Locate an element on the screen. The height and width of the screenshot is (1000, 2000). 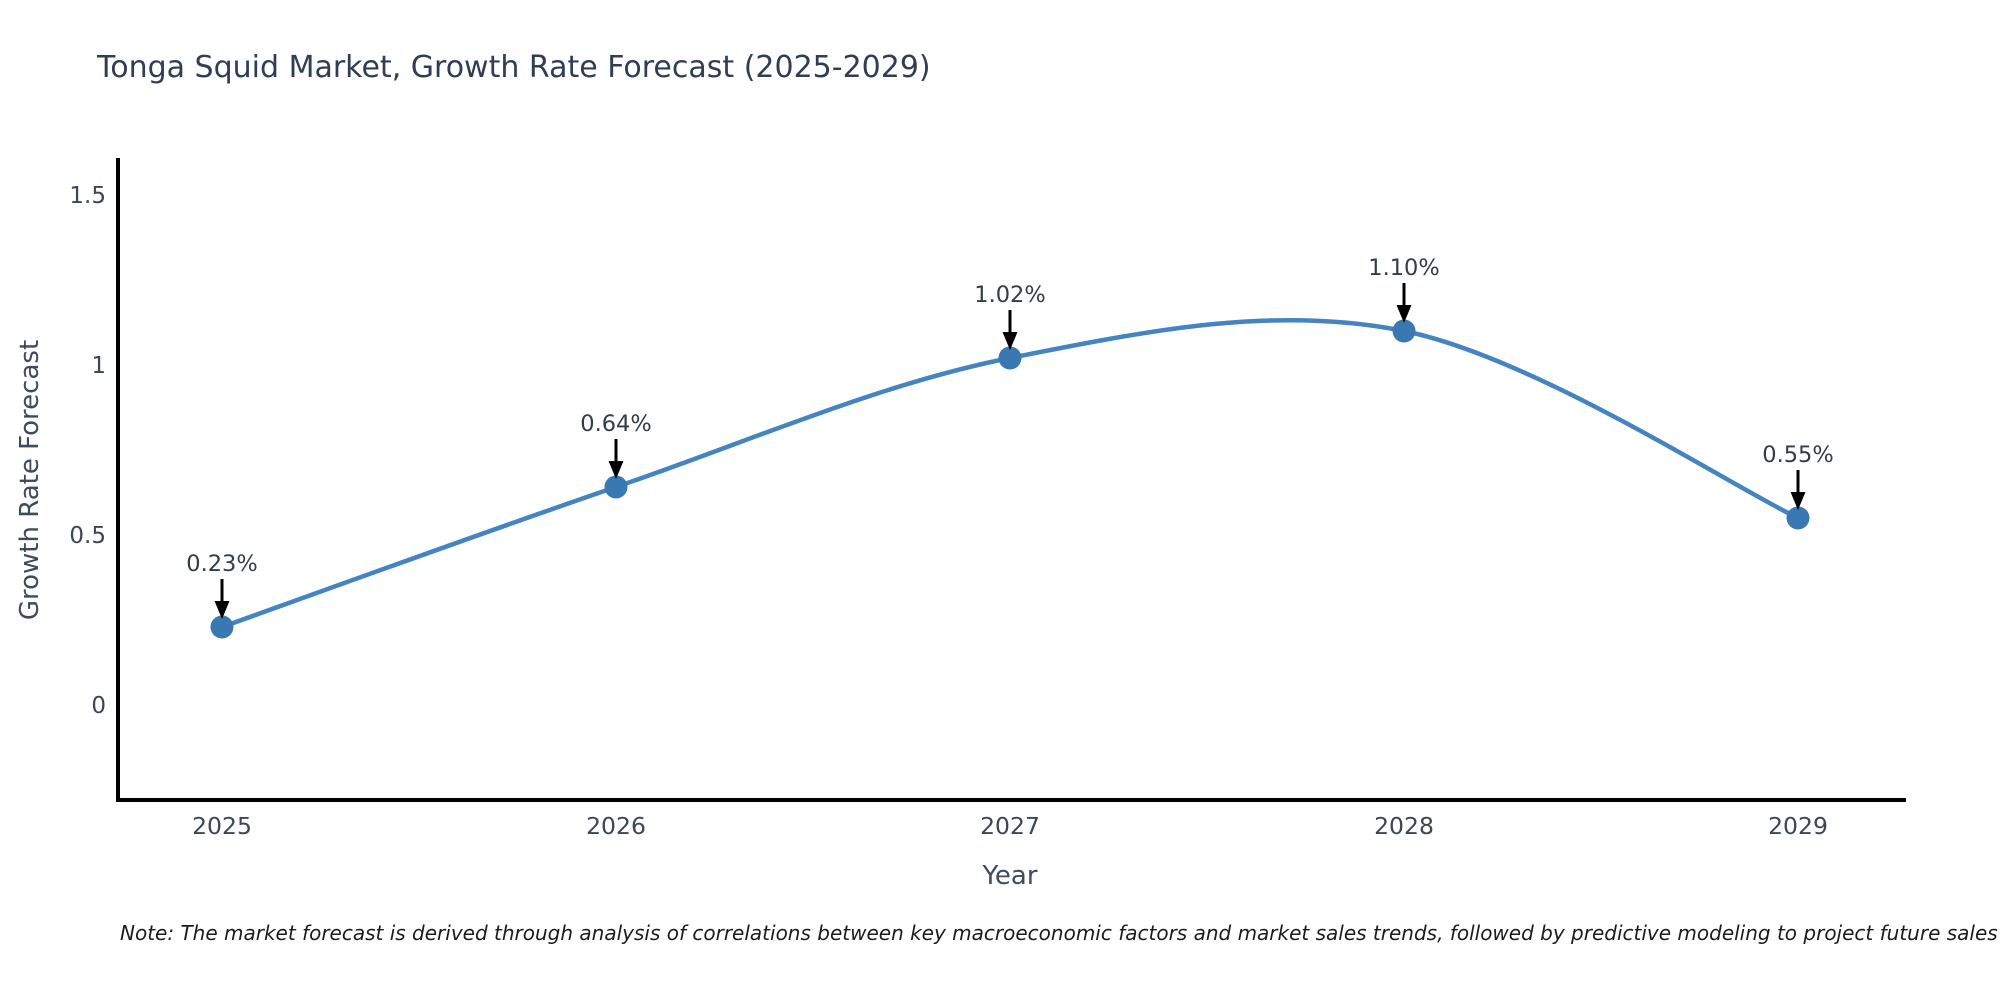
y-tick-label: 0 is located at coordinates (98, 706).